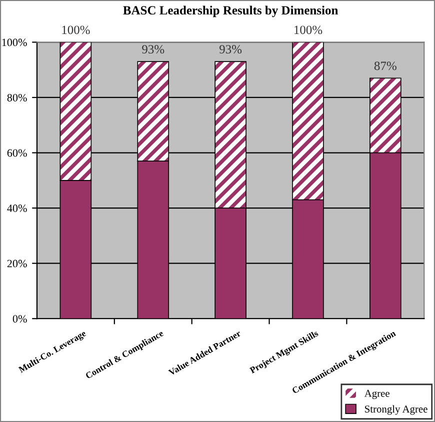  Describe the element at coordinates (17, 208) in the screenshot. I see `y-tick-label: 40%` at that location.